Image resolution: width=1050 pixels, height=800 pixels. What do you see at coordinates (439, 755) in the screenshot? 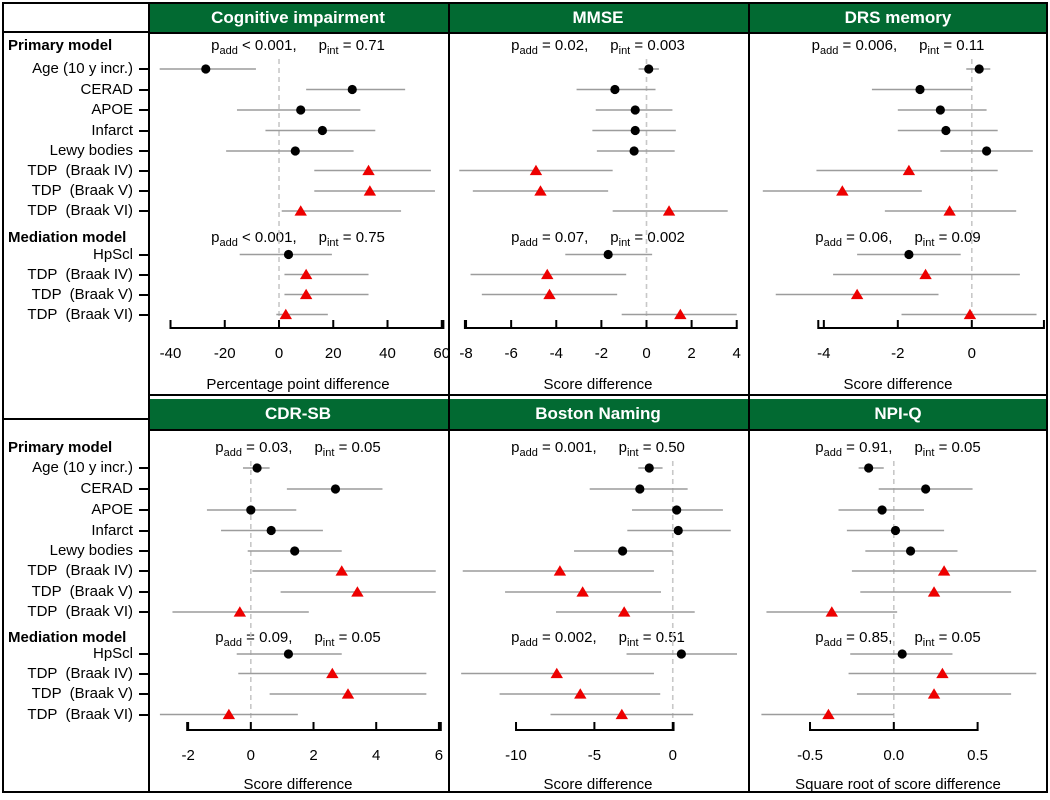
I see `x-axis-tick-label: 6` at bounding box center [439, 755].